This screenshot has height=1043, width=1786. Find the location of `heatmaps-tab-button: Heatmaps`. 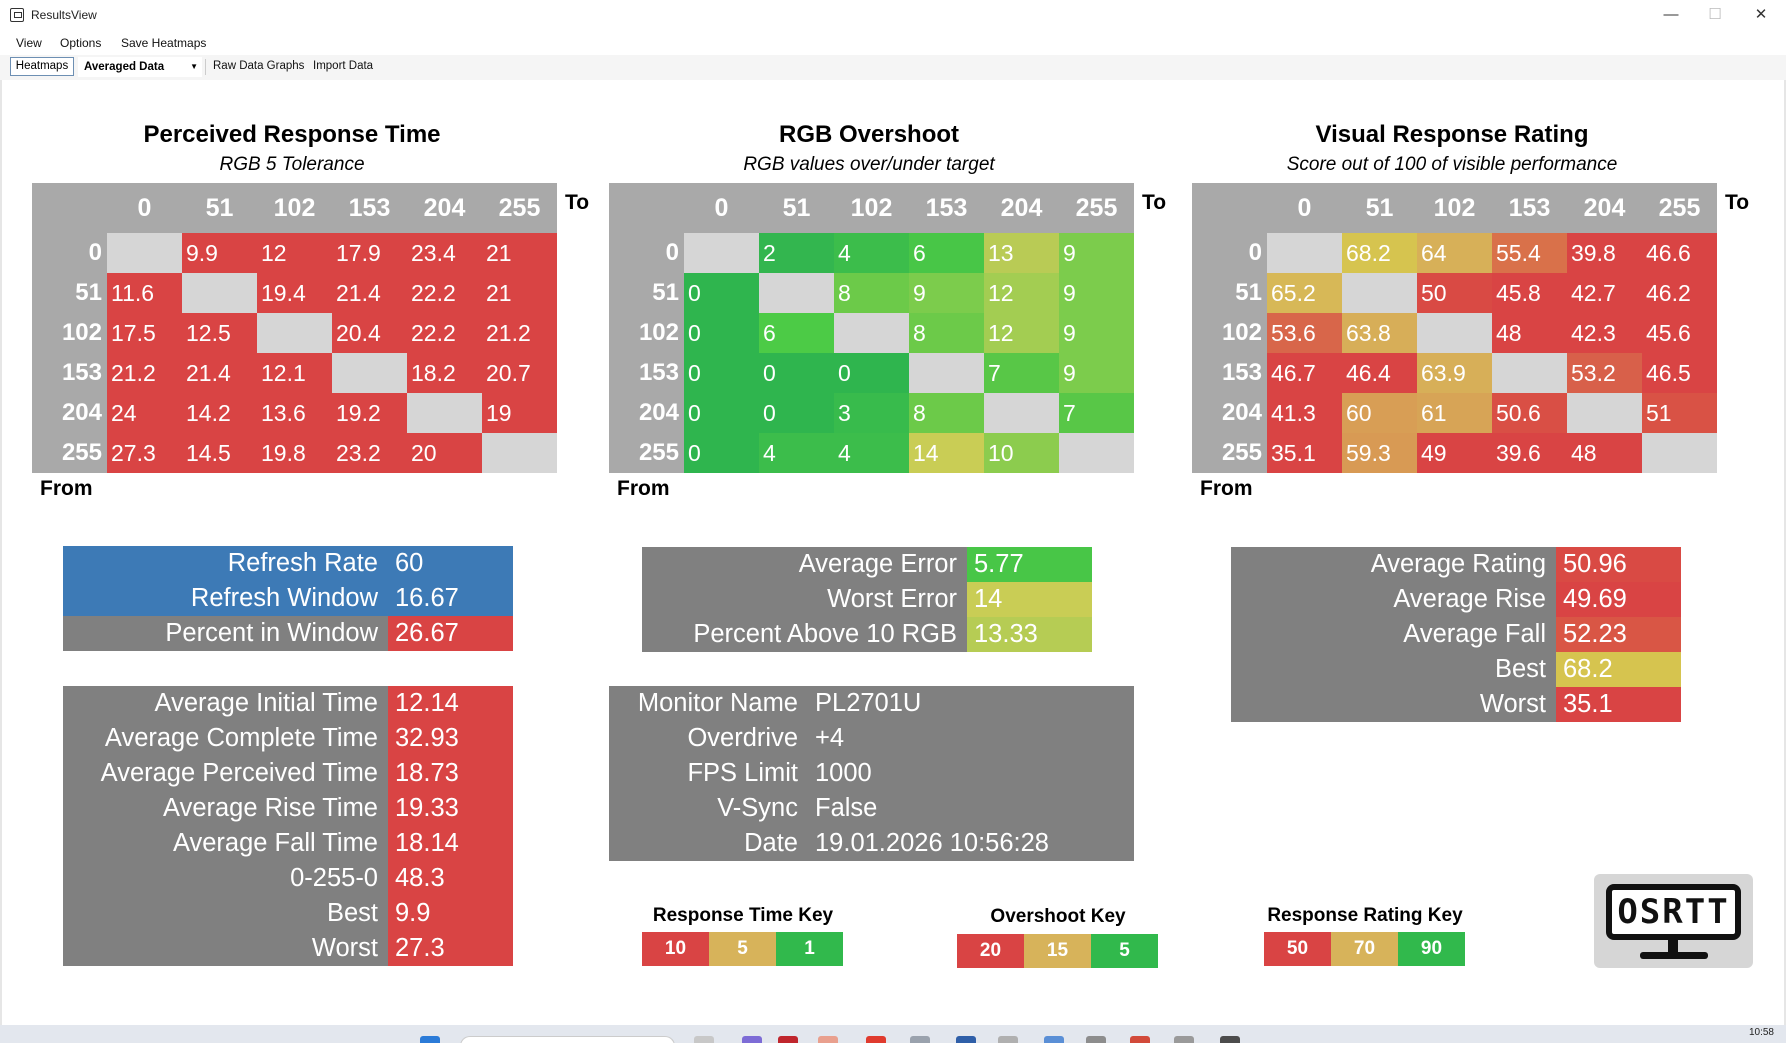

heatmaps-tab-button: Heatmaps is located at coordinates (42, 66).